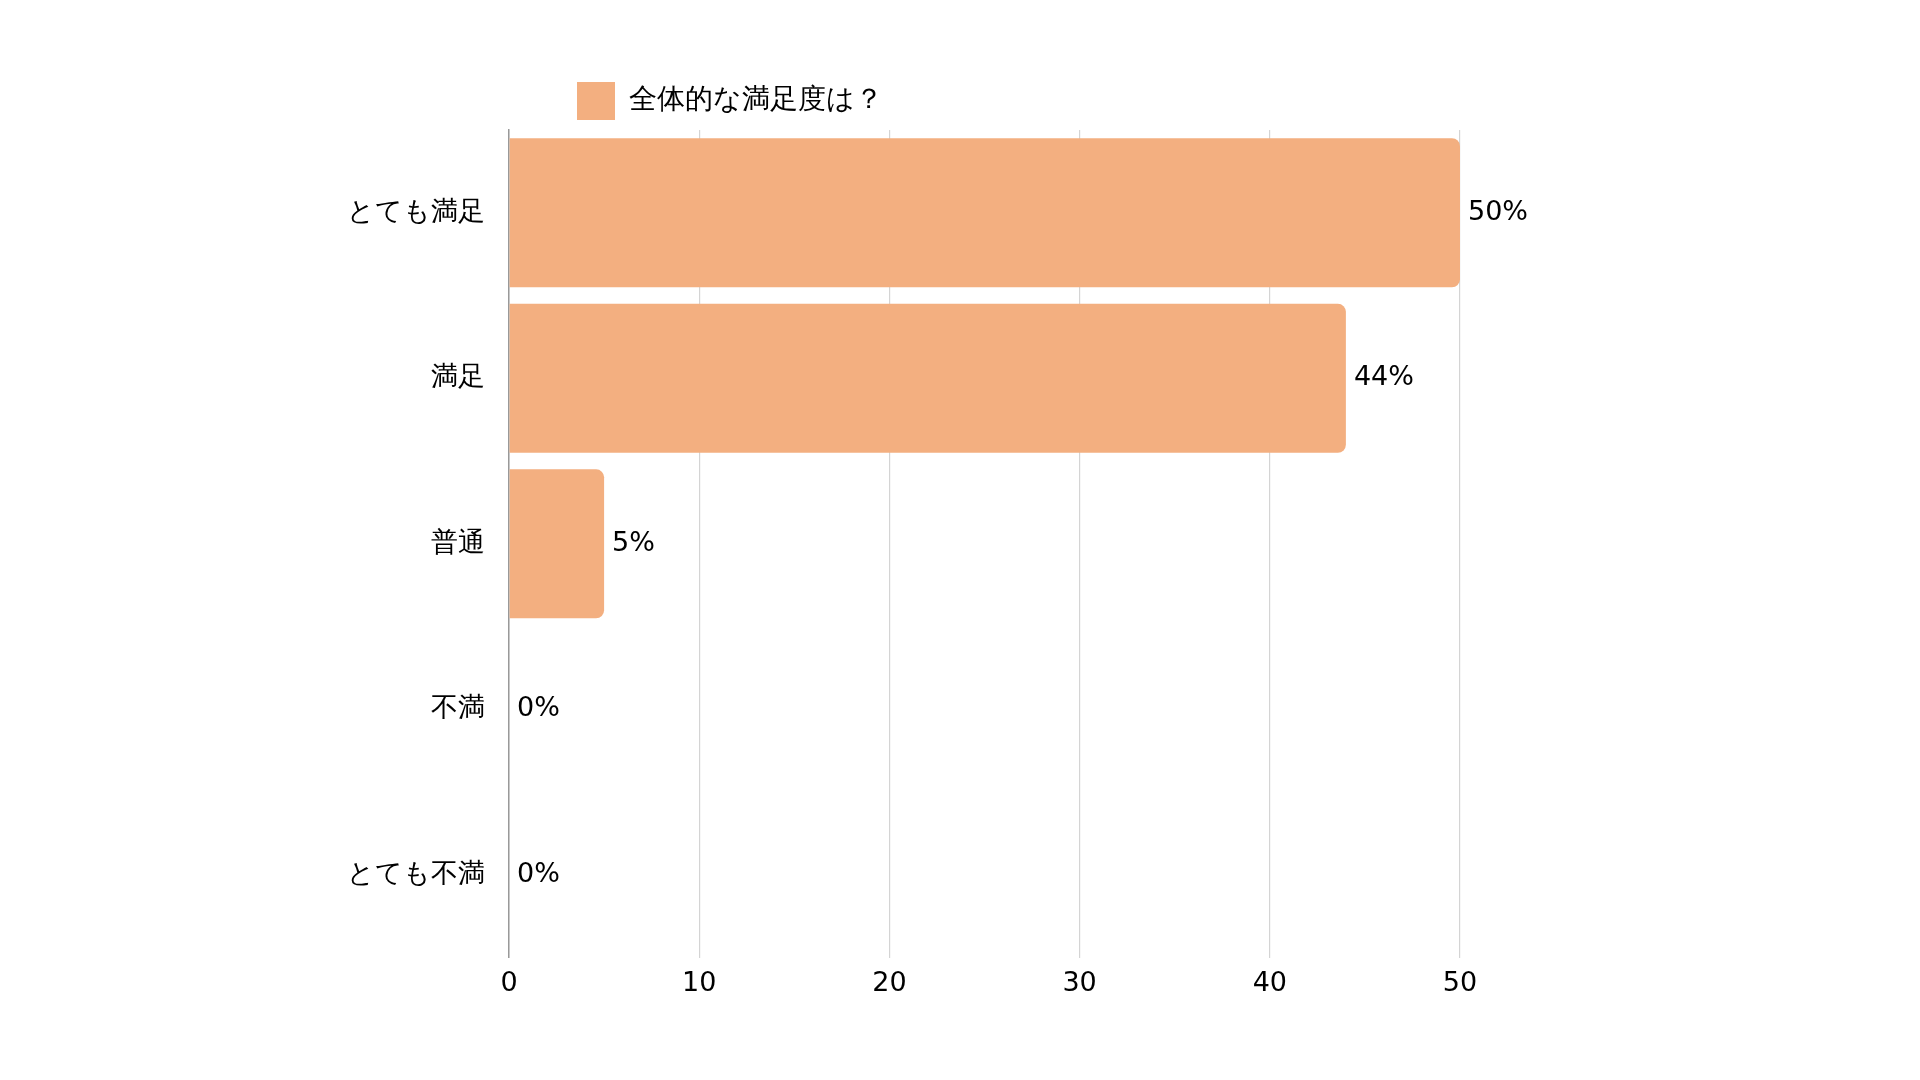  Describe the element at coordinates (458, 376) in the screenshot. I see `y-tick-label: 満足` at that location.